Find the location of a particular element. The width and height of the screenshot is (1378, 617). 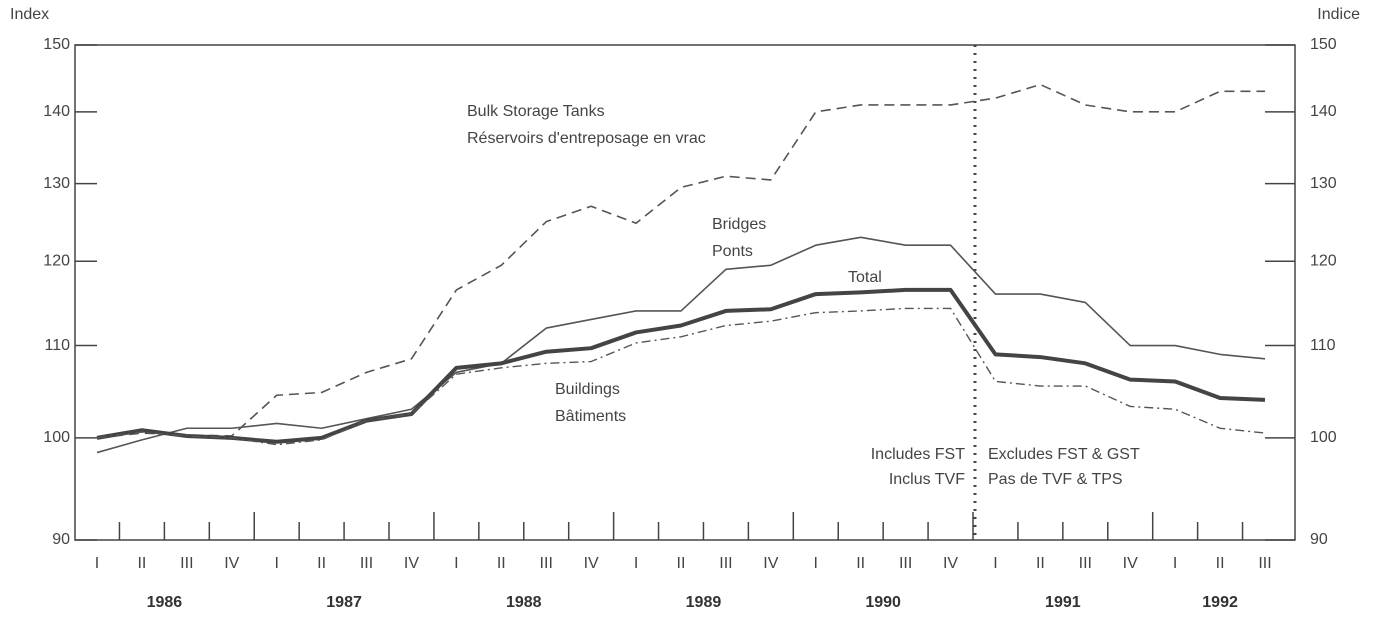

annotation: Includes FST is located at coordinates (918, 454).